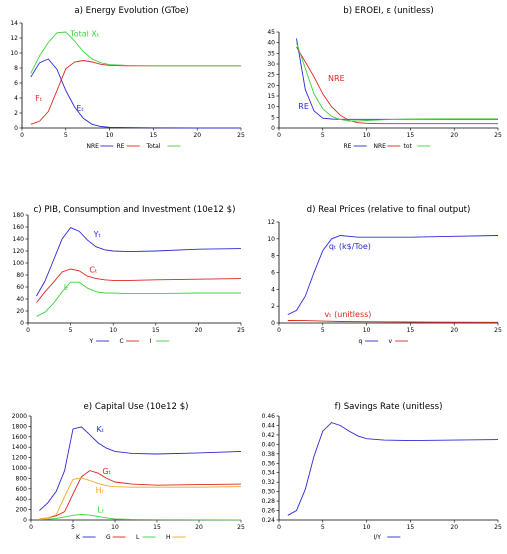 The image size is (507, 554). Describe the element at coordinates (14, 23) in the screenshot. I see `y-tick-label: 14` at that location.